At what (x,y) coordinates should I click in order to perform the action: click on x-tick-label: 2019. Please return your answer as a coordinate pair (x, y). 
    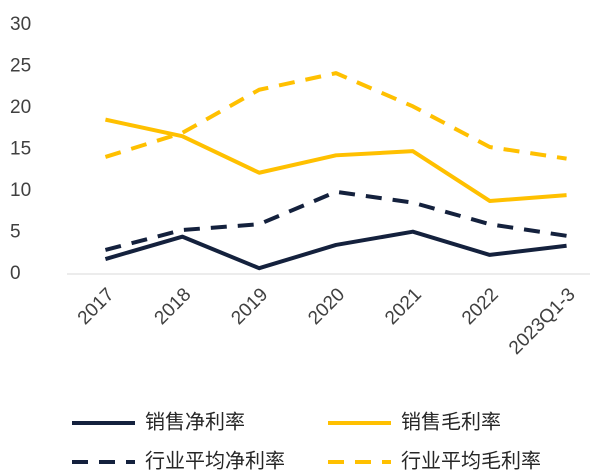
    Looking at the image, I should click on (249, 306).